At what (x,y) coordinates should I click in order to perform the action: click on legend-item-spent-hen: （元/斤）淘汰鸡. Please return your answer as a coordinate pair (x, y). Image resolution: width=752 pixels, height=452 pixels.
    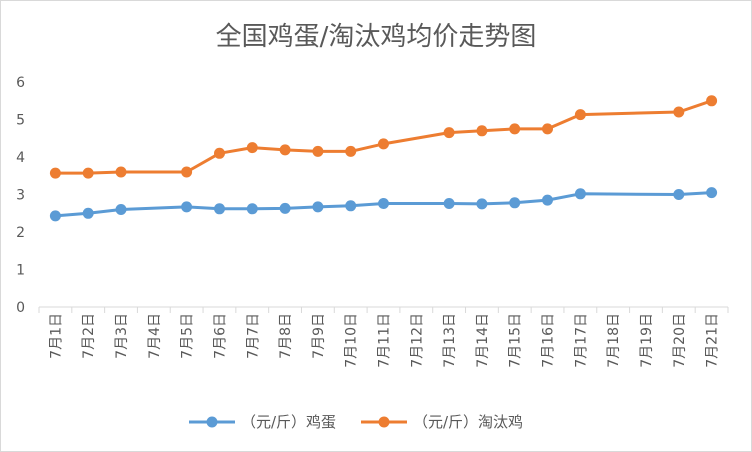
    Looking at the image, I should click on (442, 422).